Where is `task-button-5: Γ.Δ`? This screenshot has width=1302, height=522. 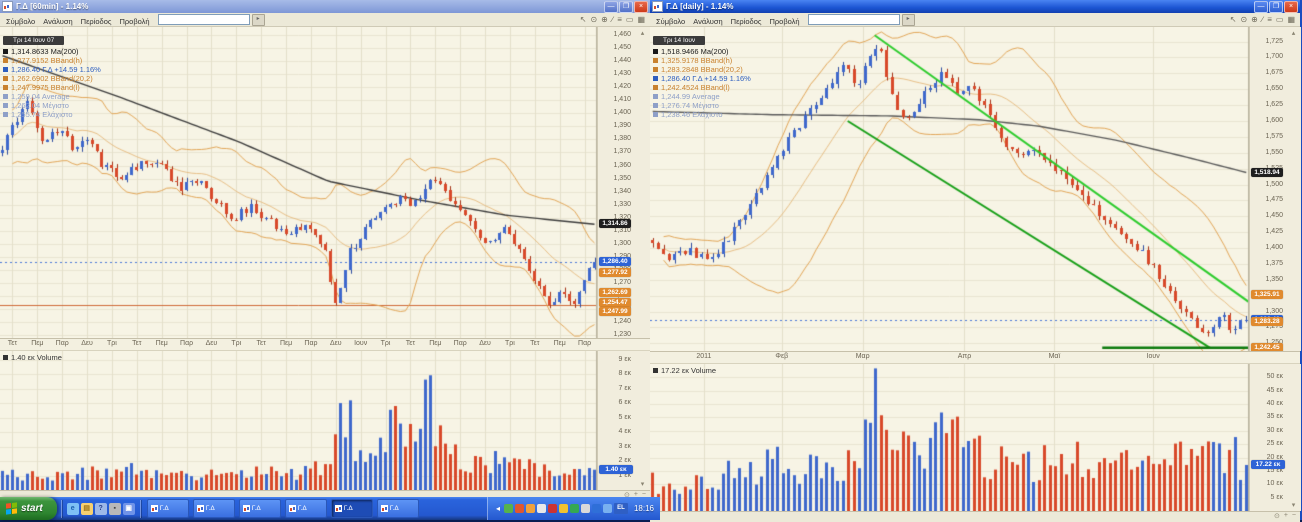 task-button-5: Γ.Δ is located at coordinates (397, 508).